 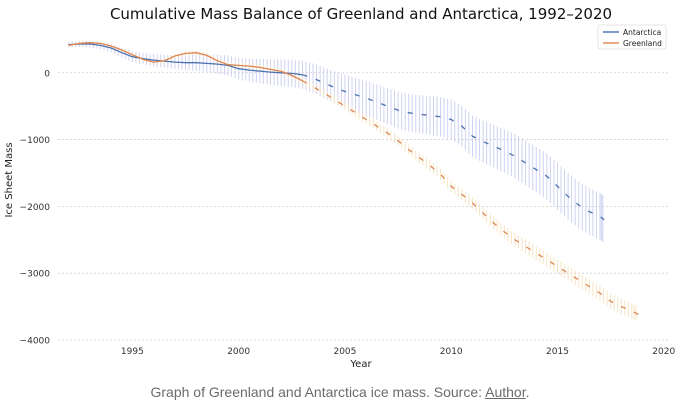 I want to click on antarctica-line, so click(x=185, y=59).